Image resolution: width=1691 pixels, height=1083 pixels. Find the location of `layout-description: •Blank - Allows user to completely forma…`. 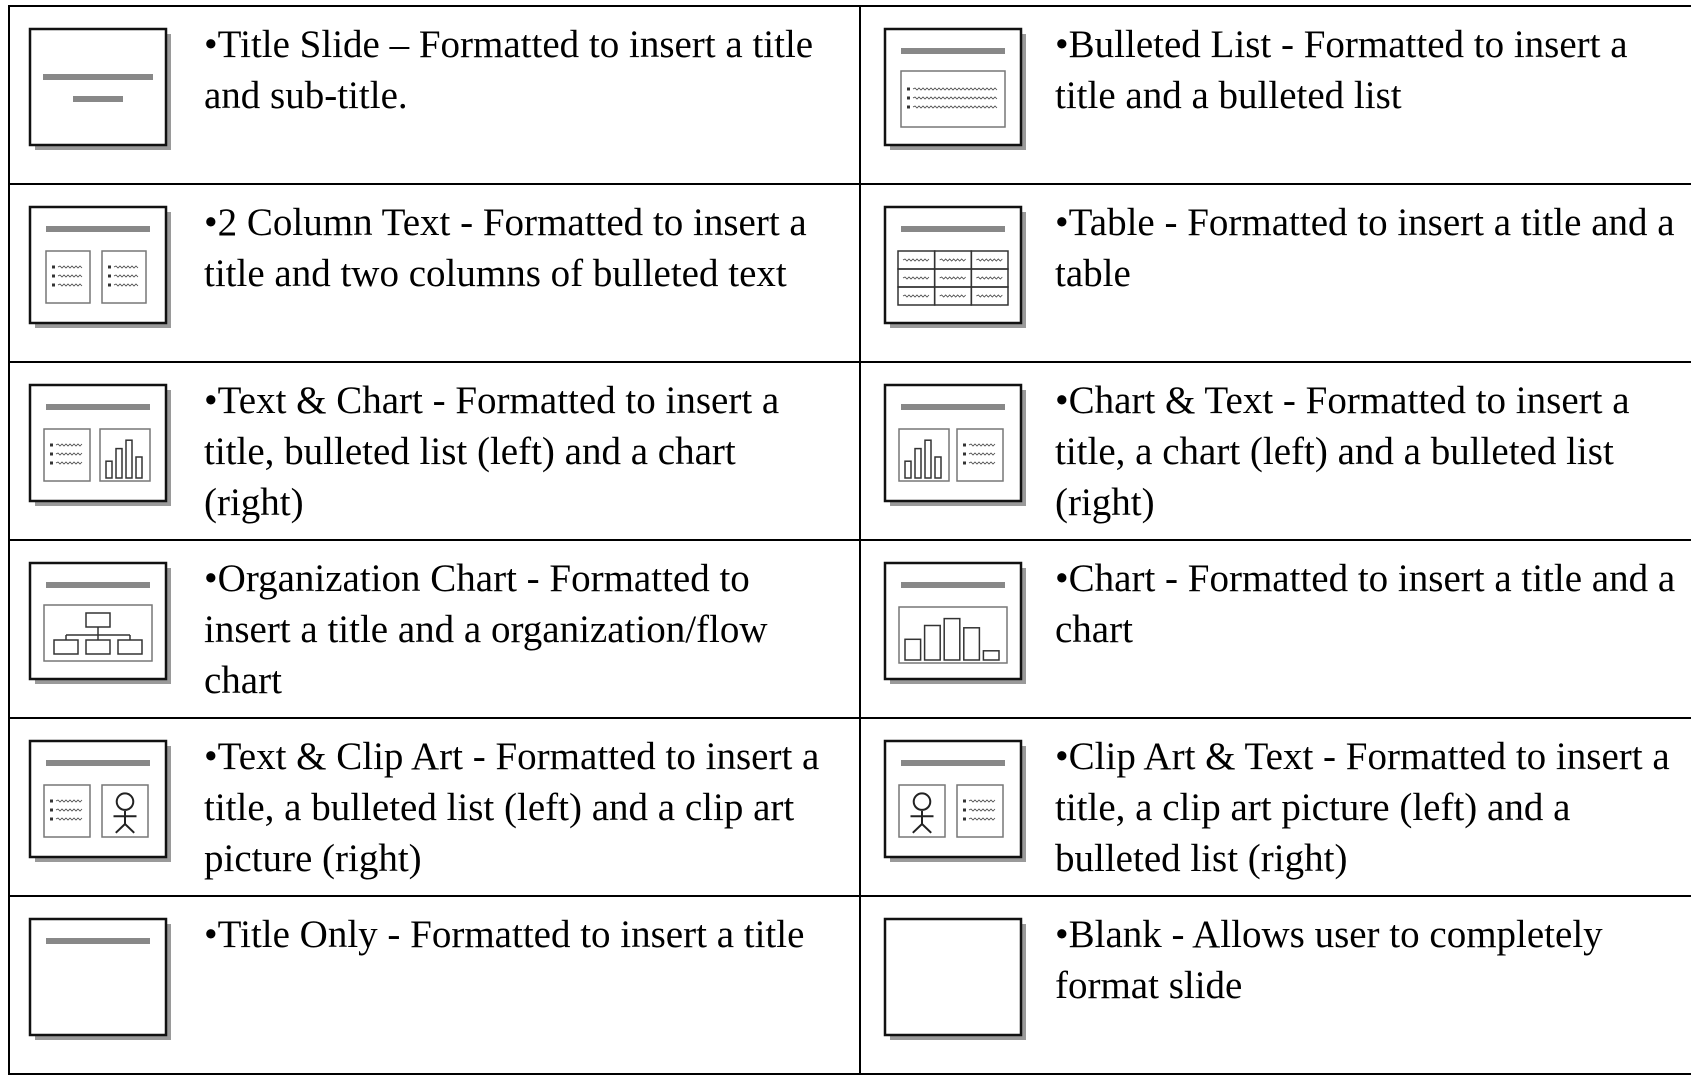

layout-description: •Blank - Allows user to completely forma… is located at coordinates (1329, 960).